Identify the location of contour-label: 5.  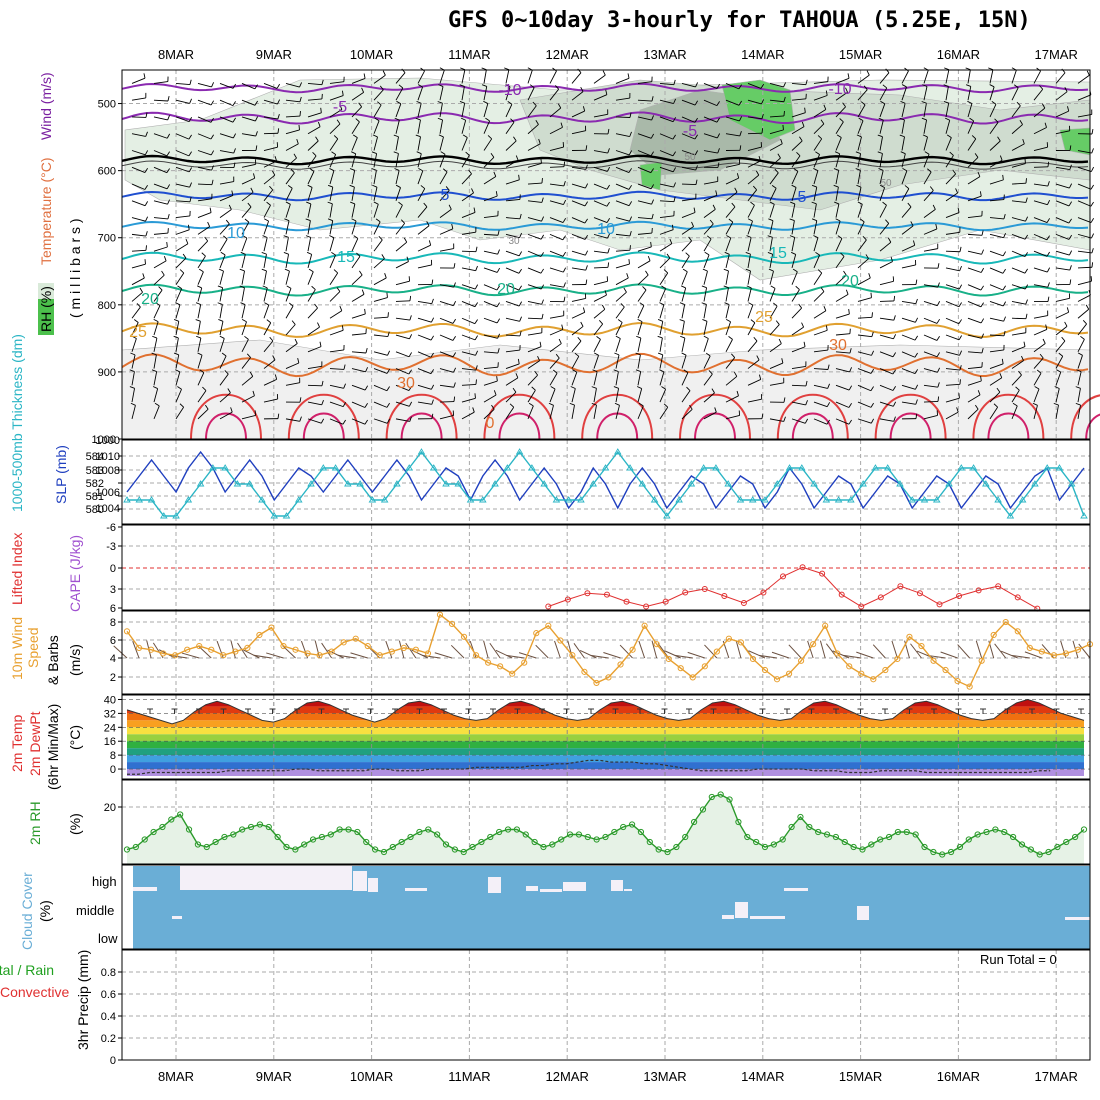
(802, 197).